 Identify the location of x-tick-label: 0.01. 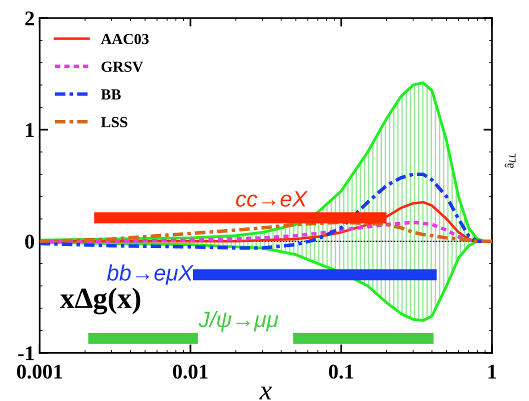
(190, 371).